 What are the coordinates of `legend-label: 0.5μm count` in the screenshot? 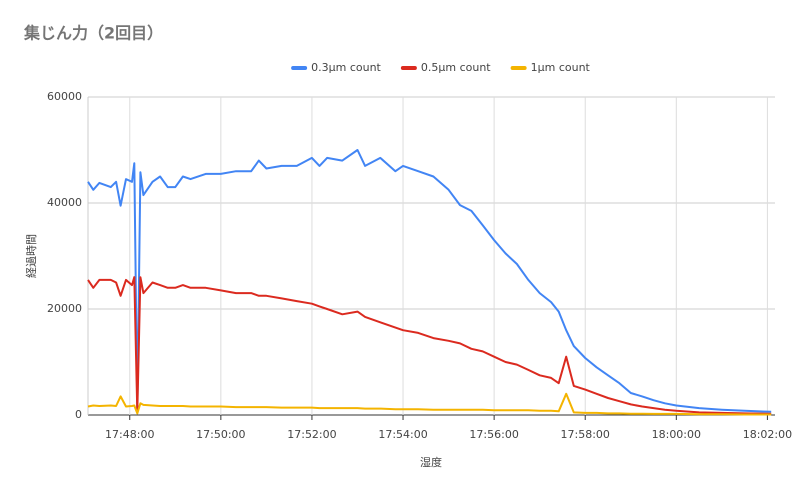 It's located at (456, 67).